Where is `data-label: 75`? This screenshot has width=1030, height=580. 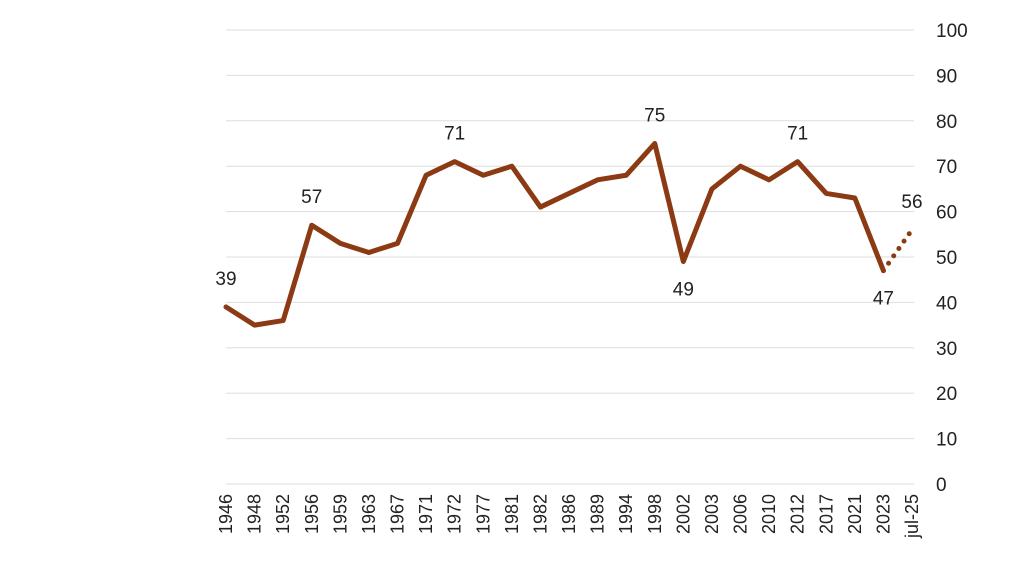 data-label: 75 is located at coordinates (654, 116).